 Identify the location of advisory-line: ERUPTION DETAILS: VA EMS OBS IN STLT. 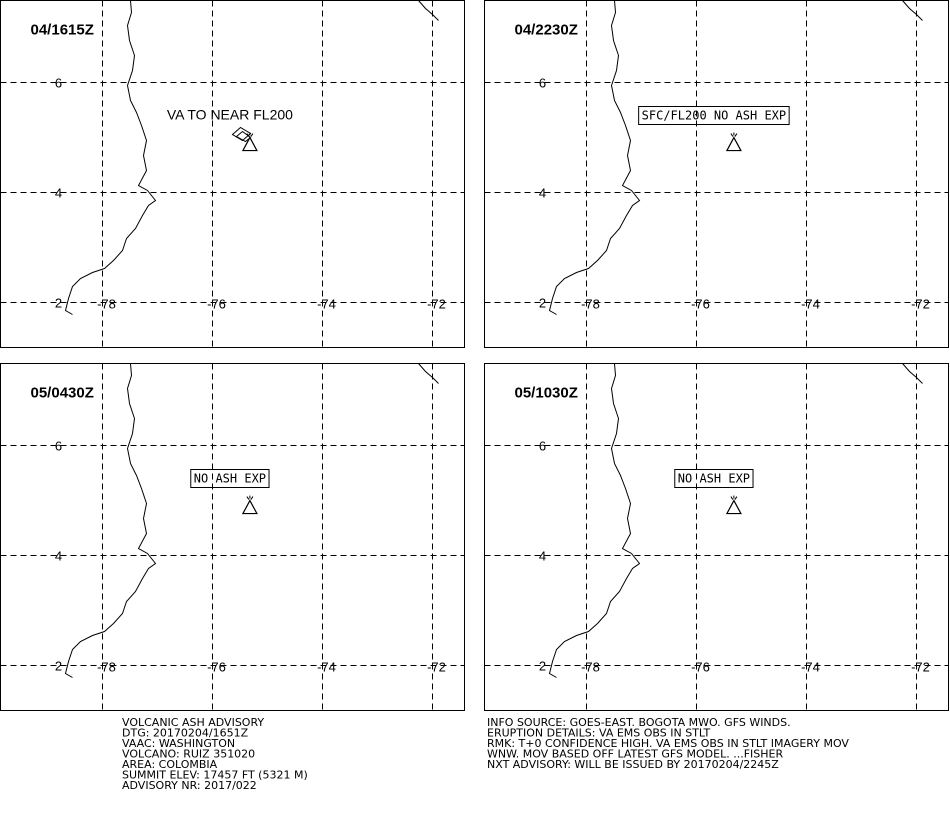
(599, 733).